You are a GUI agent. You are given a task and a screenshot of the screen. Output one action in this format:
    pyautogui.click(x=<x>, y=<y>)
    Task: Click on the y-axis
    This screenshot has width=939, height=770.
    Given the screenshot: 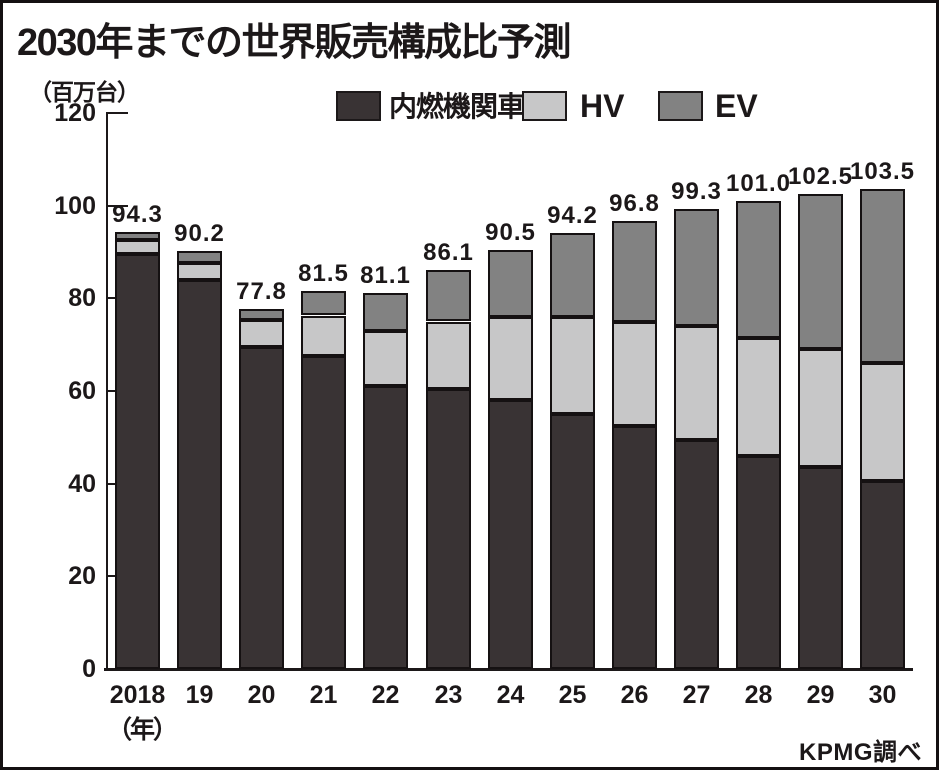 What is the action you would take?
    pyautogui.click(x=107, y=392)
    